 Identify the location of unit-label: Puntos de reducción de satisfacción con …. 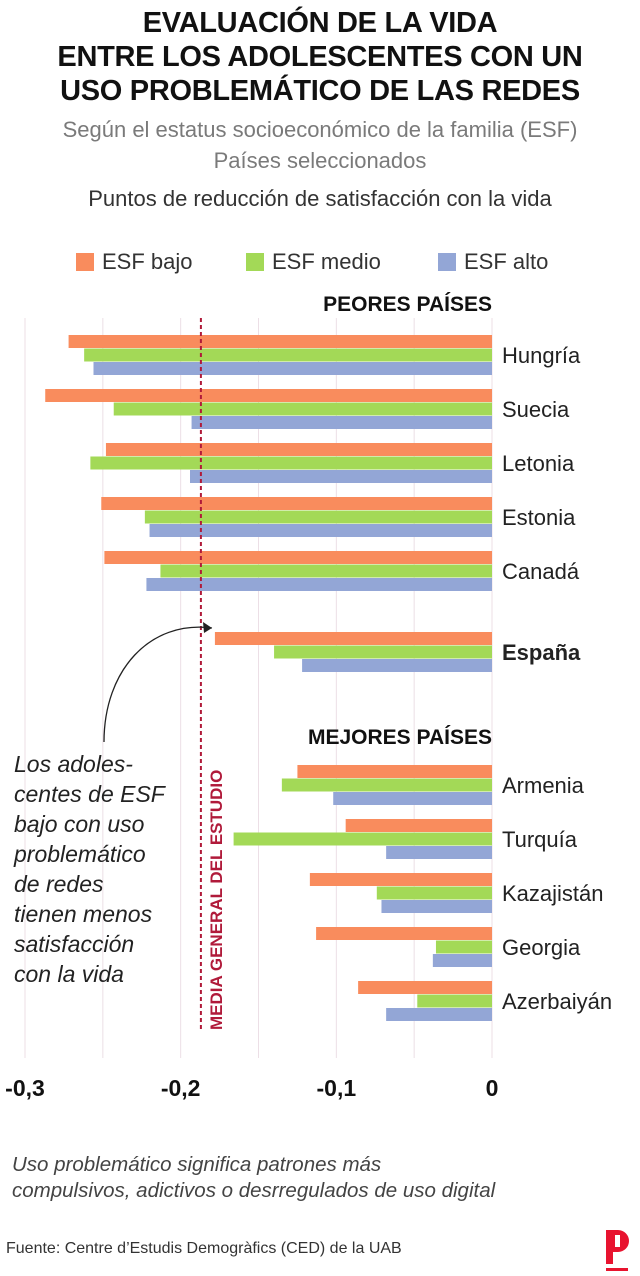
(320, 198).